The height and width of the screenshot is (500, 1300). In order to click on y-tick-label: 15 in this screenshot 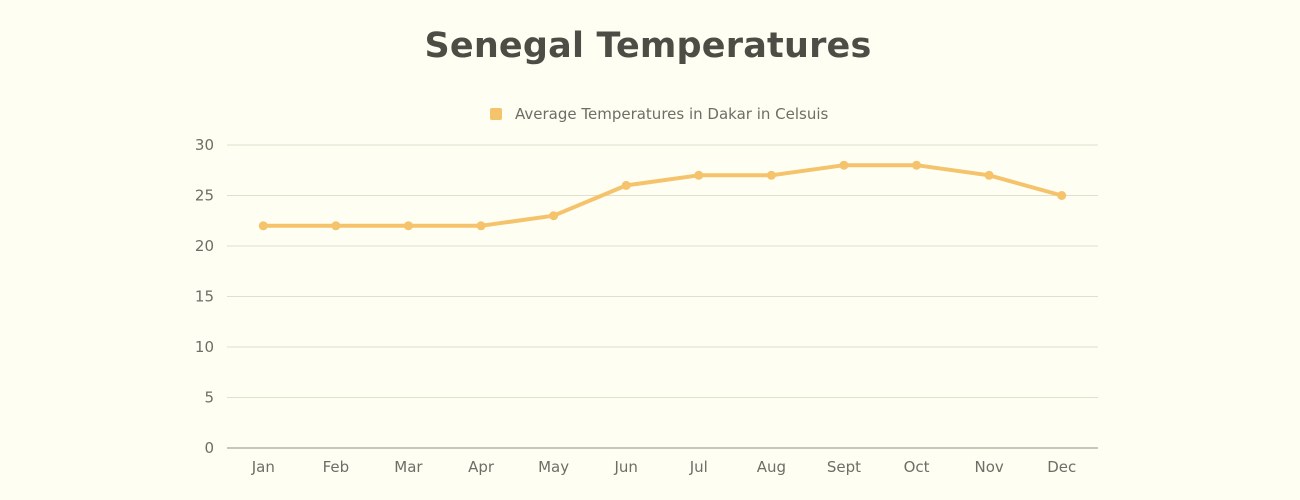, I will do `click(204, 297)`.